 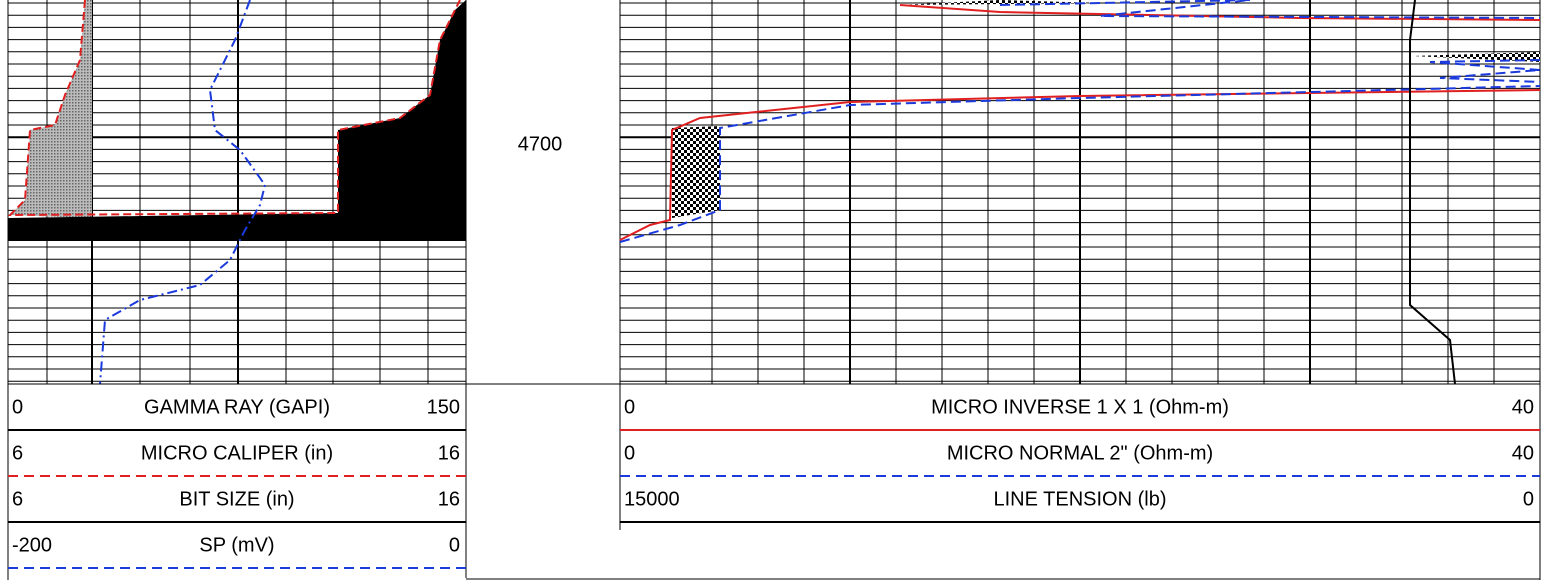 I want to click on micro-normal-curve-right, so click(x=1485, y=71).